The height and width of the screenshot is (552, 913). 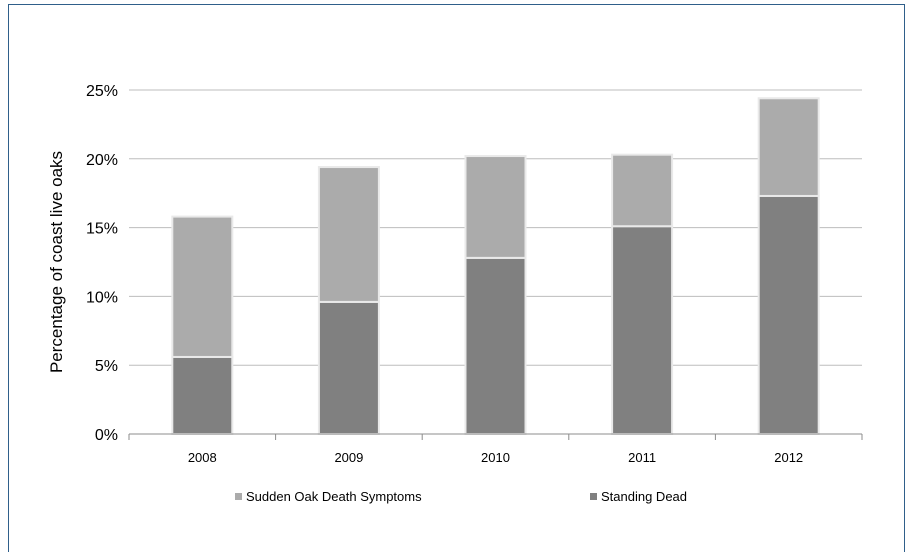 What do you see at coordinates (202, 286) in the screenshot?
I see `bar-2008-sudden-oak-death` at bounding box center [202, 286].